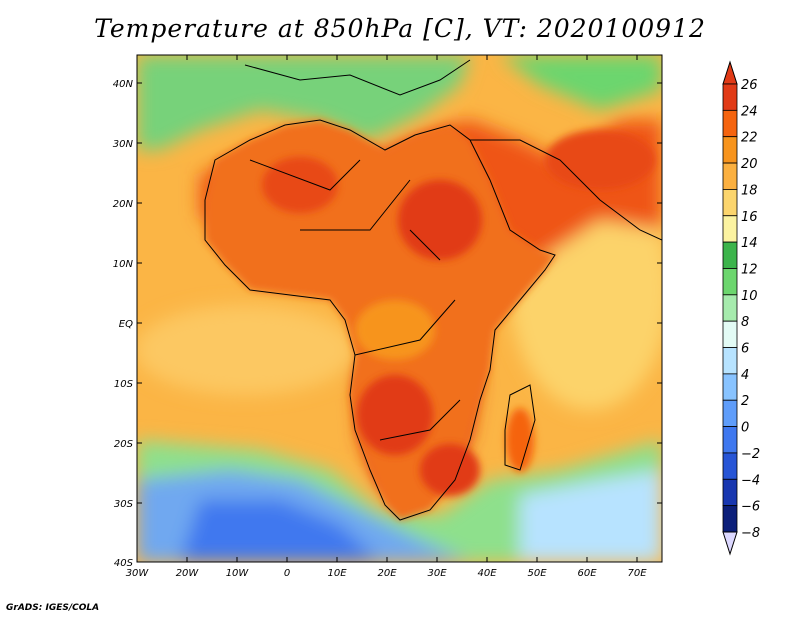 The width and height of the screenshot is (800, 618). What do you see at coordinates (749, 138) in the screenshot?
I see `colorbar-label-2: 22` at bounding box center [749, 138].